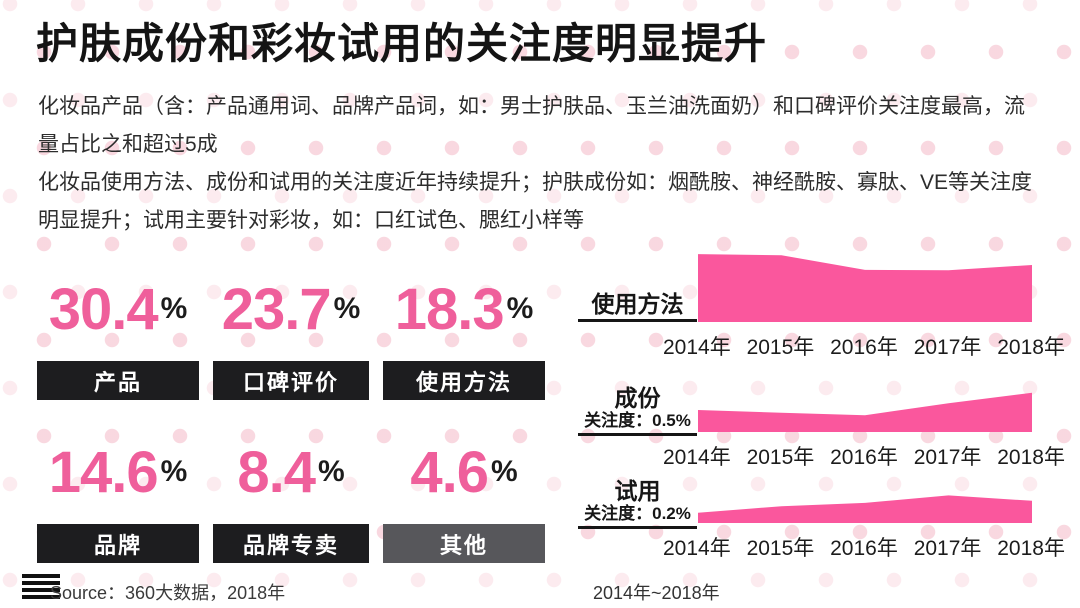 The height and width of the screenshot is (608, 1080). What do you see at coordinates (464, 472) in the screenshot?
I see `stat-value: 4.6%` at bounding box center [464, 472].